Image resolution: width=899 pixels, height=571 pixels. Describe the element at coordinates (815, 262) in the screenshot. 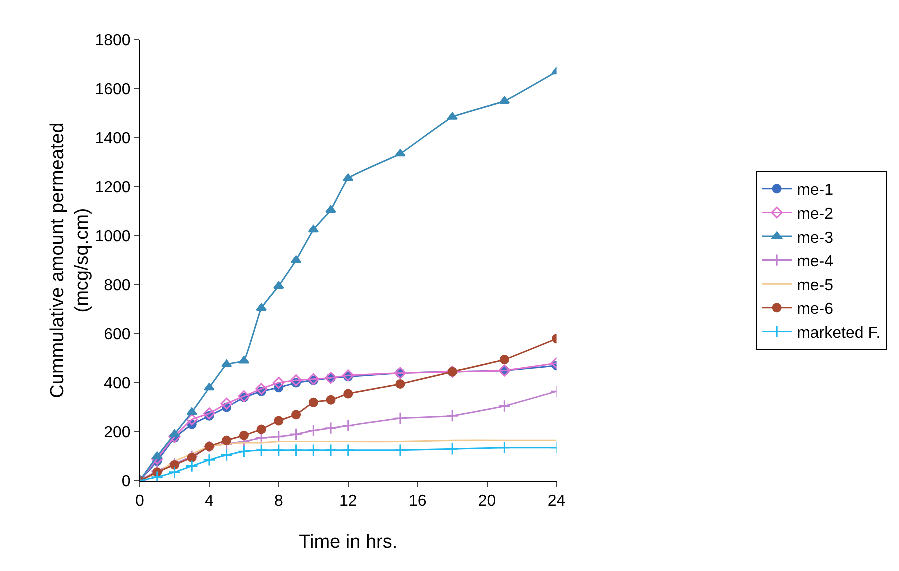

I see `legend-label: me-4` at that location.